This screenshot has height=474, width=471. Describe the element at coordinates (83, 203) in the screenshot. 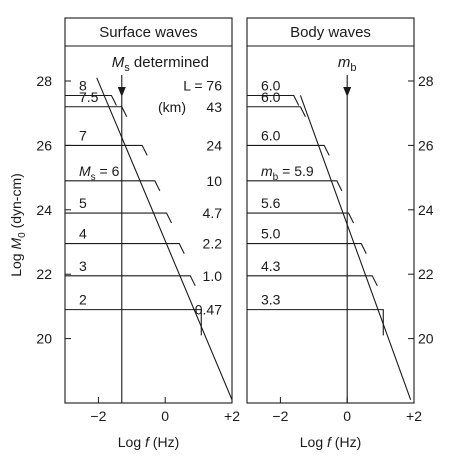

I see `magnitude-label: 5` at that location.